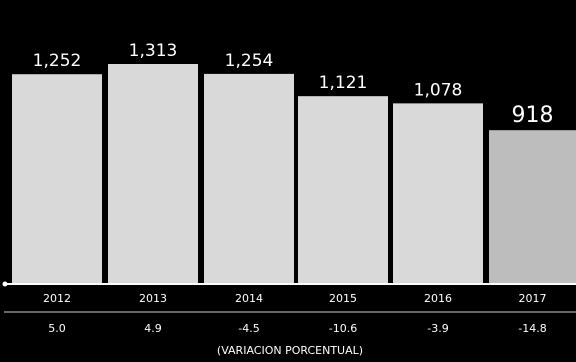  I want to click on value-label-2012: 1,252, so click(57, 61).